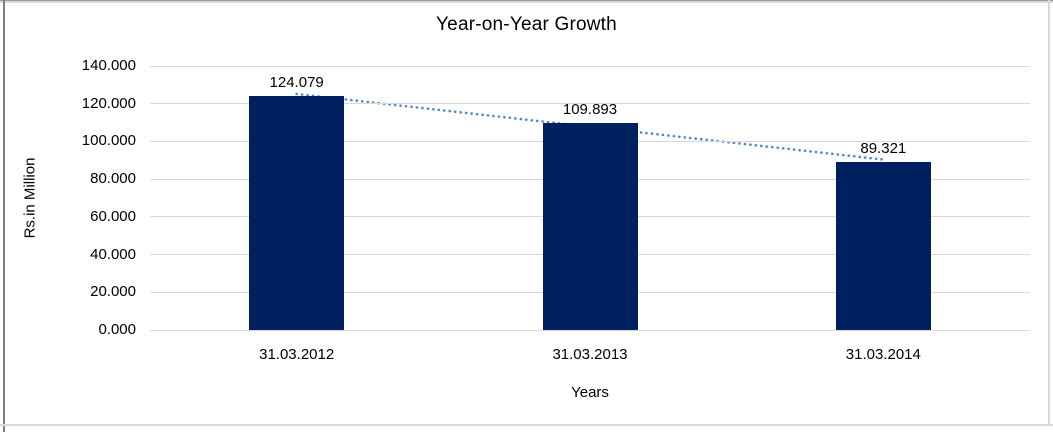 The width and height of the screenshot is (1053, 432). I want to click on chart-border-right, so click(1049, 213).